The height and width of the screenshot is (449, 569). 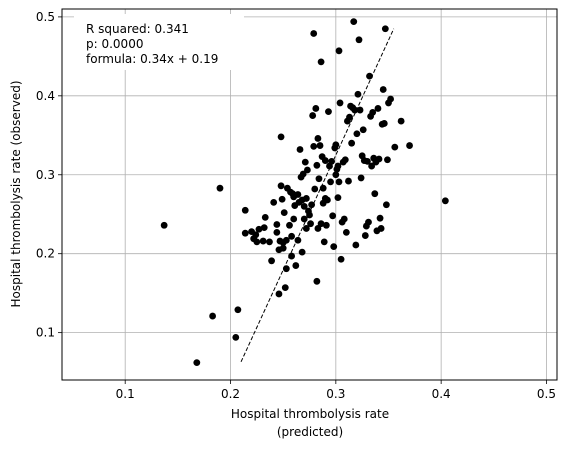 I want to click on x-tick-label: 0.5, so click(x=546, y=394).